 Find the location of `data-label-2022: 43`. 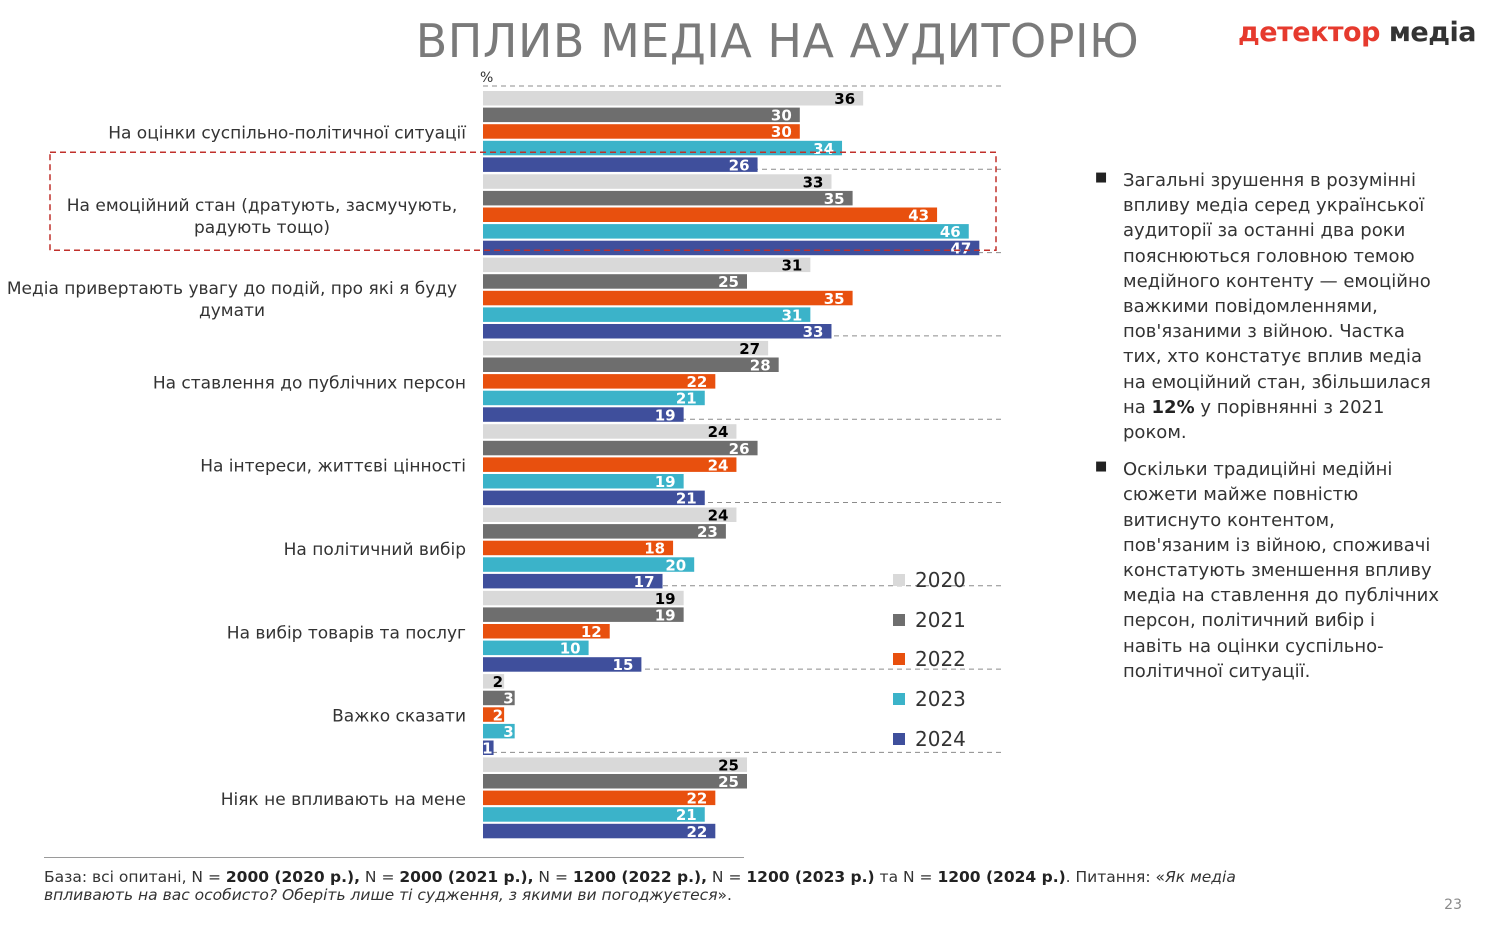

data-label-2022: 43 is located at coordinates (918, 216).